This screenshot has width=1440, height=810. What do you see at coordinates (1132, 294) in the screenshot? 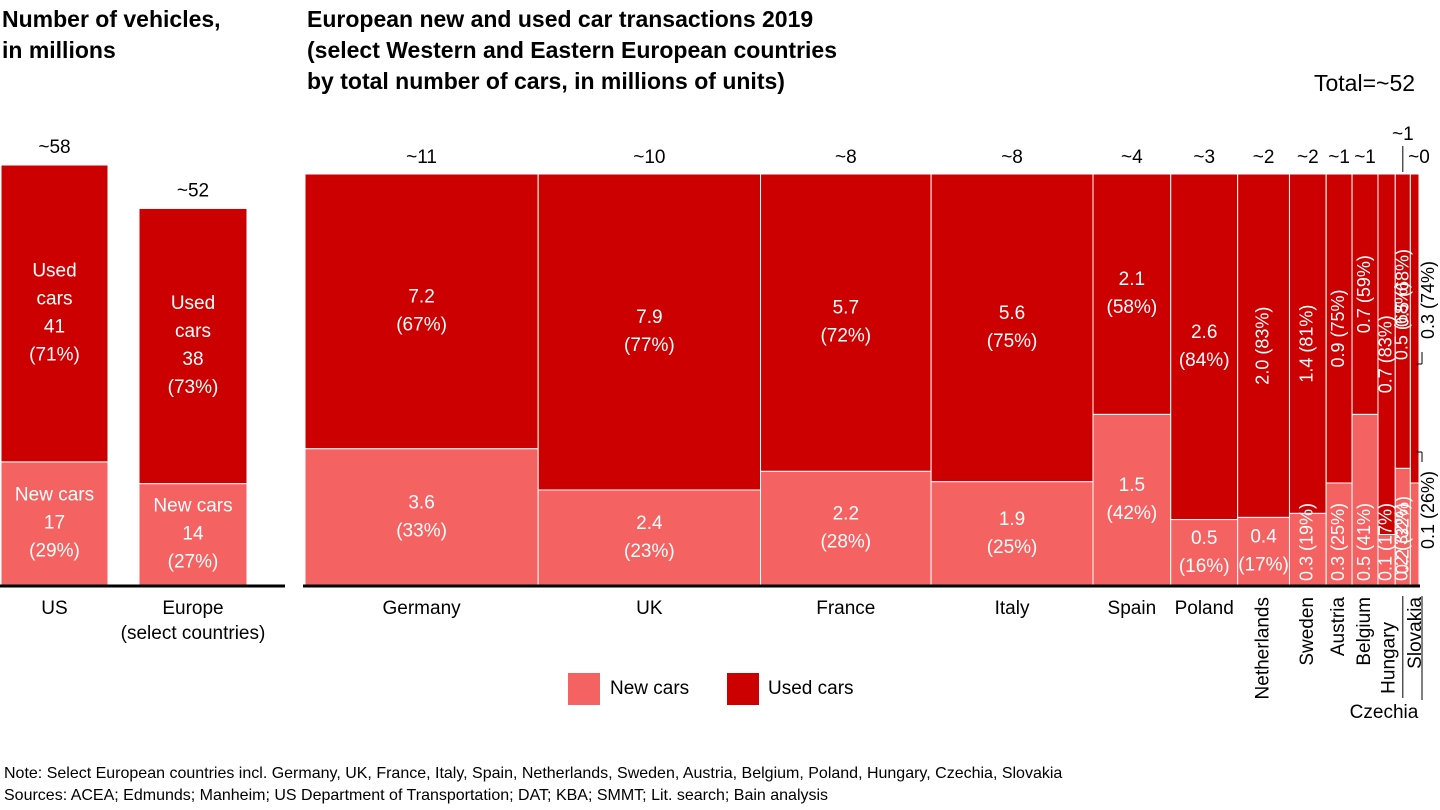
I see `mekko-used-spain` at bounding box center [1132, 294].